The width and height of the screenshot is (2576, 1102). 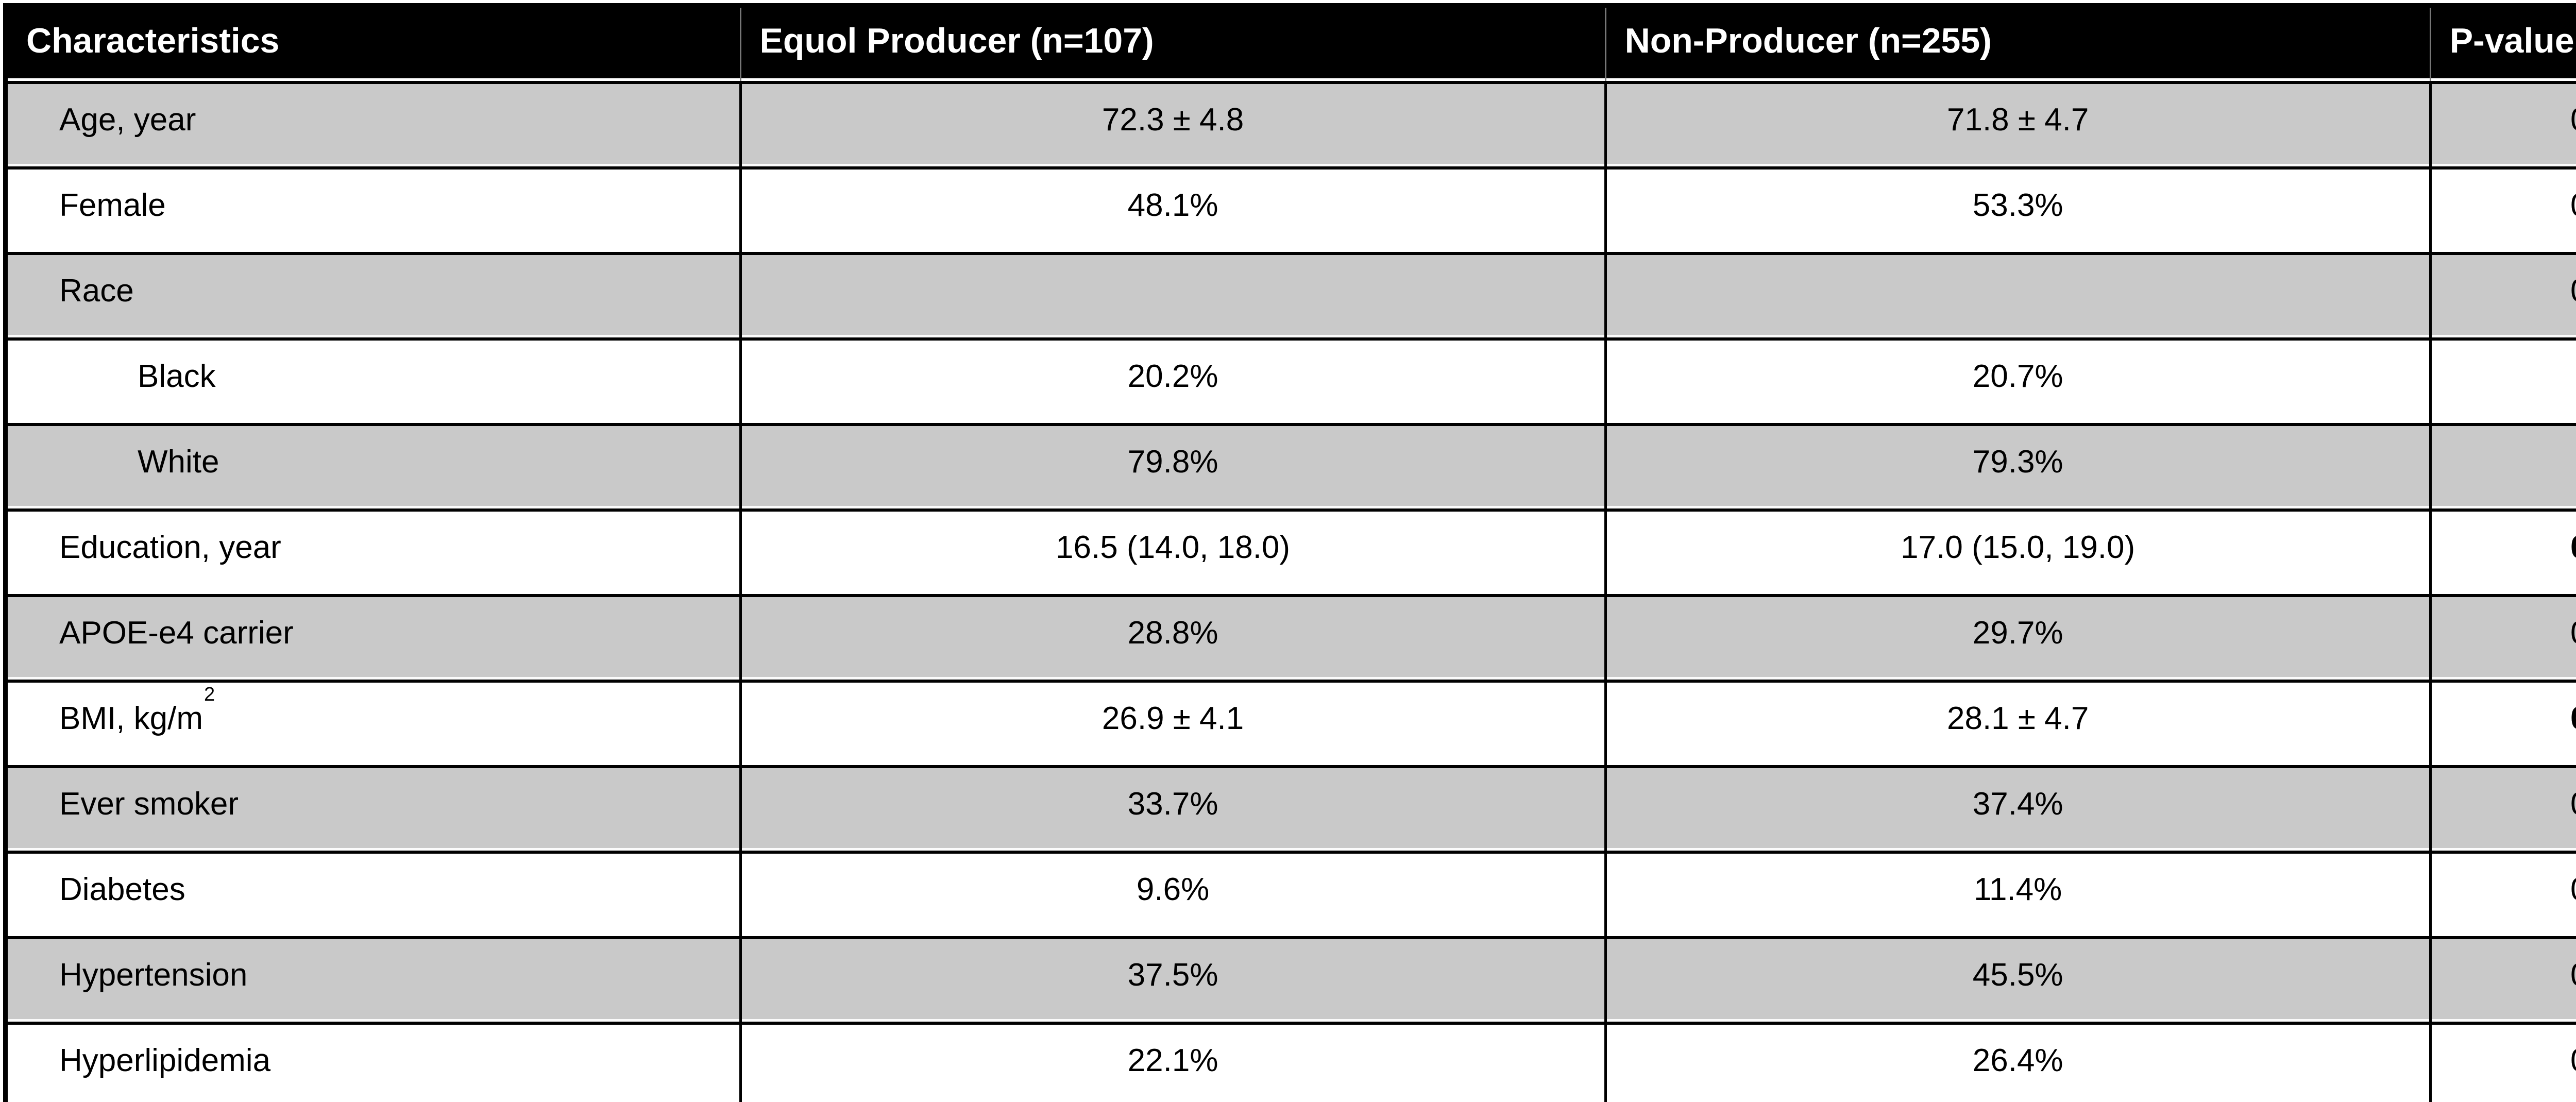 What do you see at coordinates (2502, 894) in the screenshot?
I see `pvalue-cell: 0.63` at bounding box center [2502, 894].